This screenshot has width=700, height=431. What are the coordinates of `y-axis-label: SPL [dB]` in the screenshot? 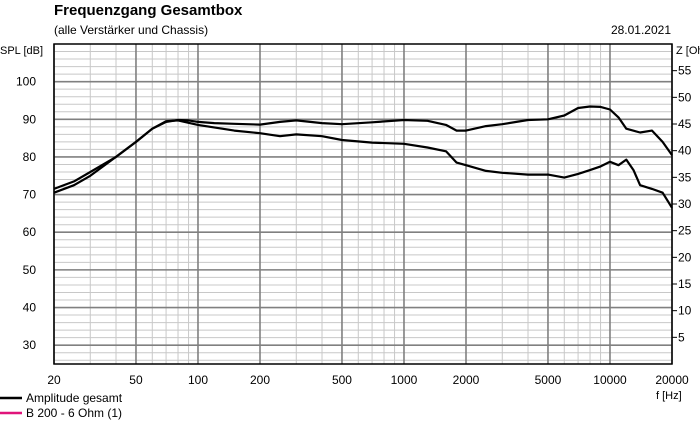 It's located at (21, 51).